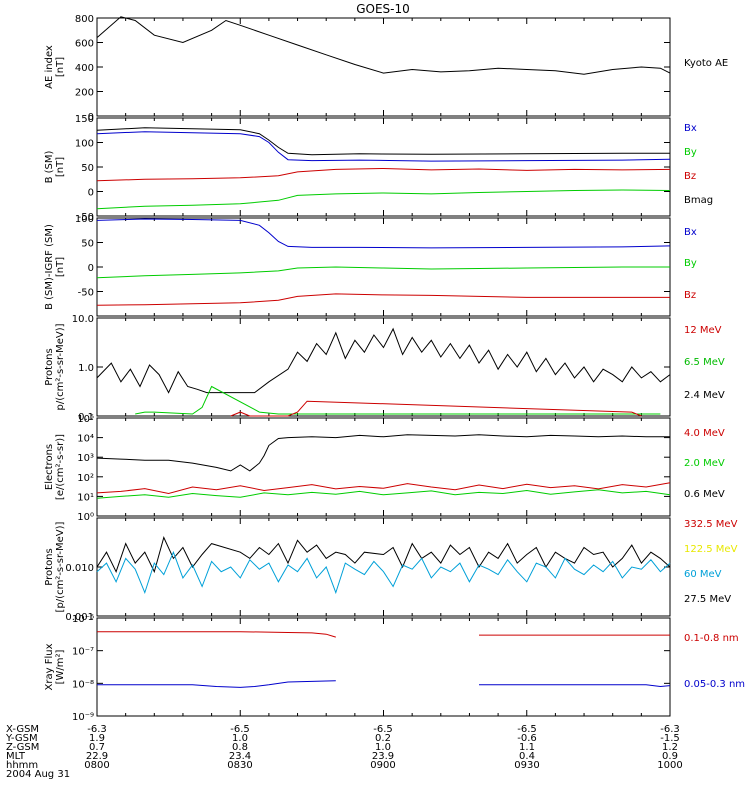 The height and width of the screenshot is (800, 750). Describe the element at coordinates (84, 44) in the screenshot. I see `y-tick-label: 600` at that location.